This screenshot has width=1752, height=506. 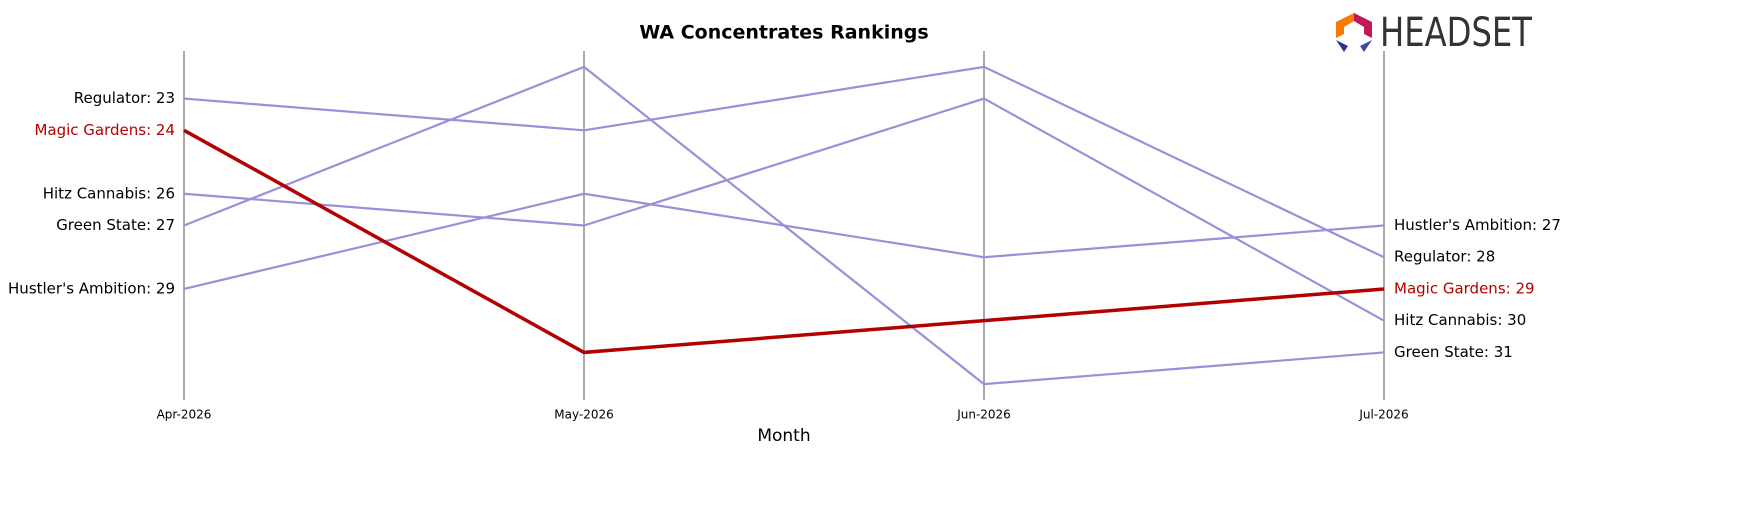 What do you see at coordinates (115, 225) in the screenshot?
I see `value-label: Green State: 27` at bounding box center [115, 225].